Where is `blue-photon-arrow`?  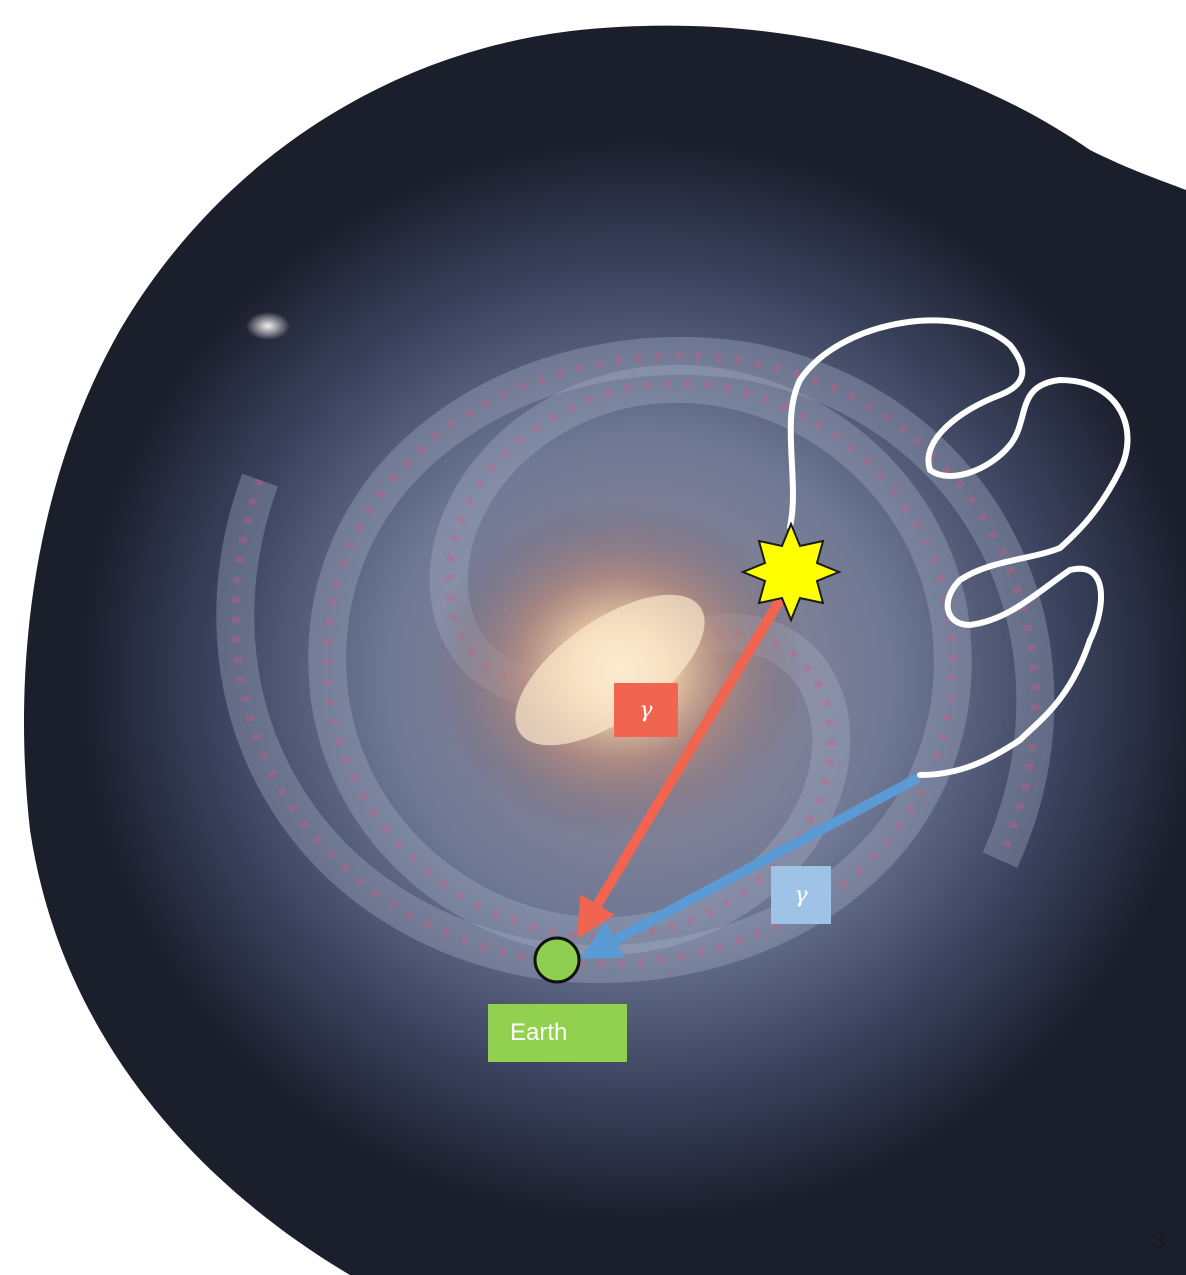
blue-photon-arrow is located at coordinates (750, 866).